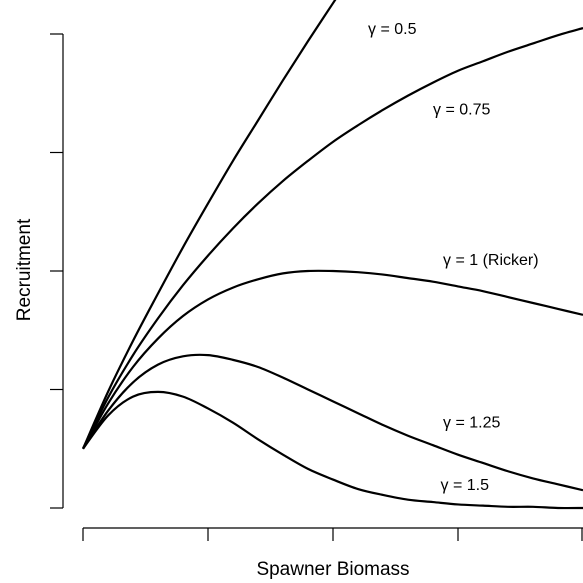 This screenshot has height=583, width=583. What do you see at coordinates (491, 260) in the screenshot?
I see `curve-label-2: γ = 1 (Ricker)` at bounding box center [491, 260].